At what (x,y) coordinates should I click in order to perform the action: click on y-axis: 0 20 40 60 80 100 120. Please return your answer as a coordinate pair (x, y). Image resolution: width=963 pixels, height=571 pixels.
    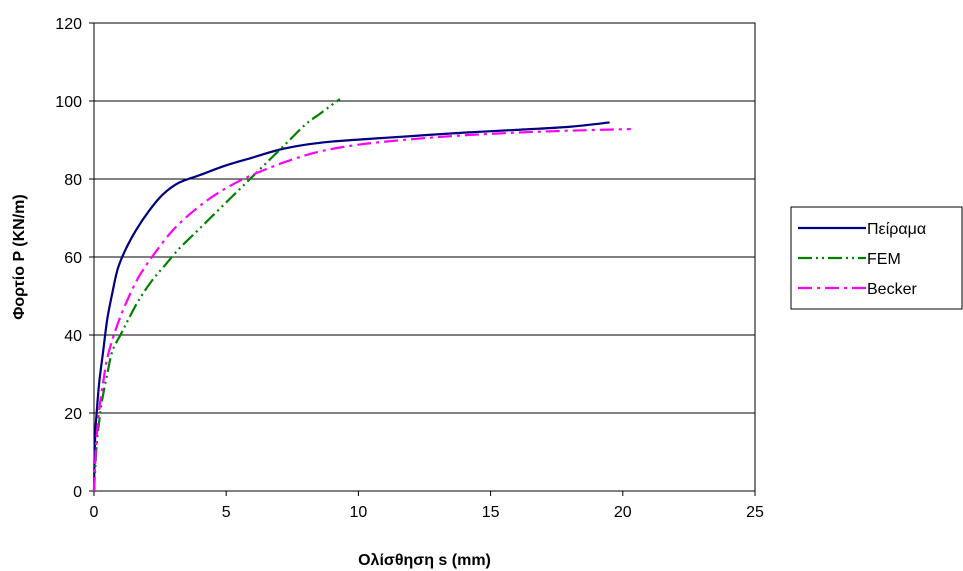
    Looking at the image, I should click on (74, 258).